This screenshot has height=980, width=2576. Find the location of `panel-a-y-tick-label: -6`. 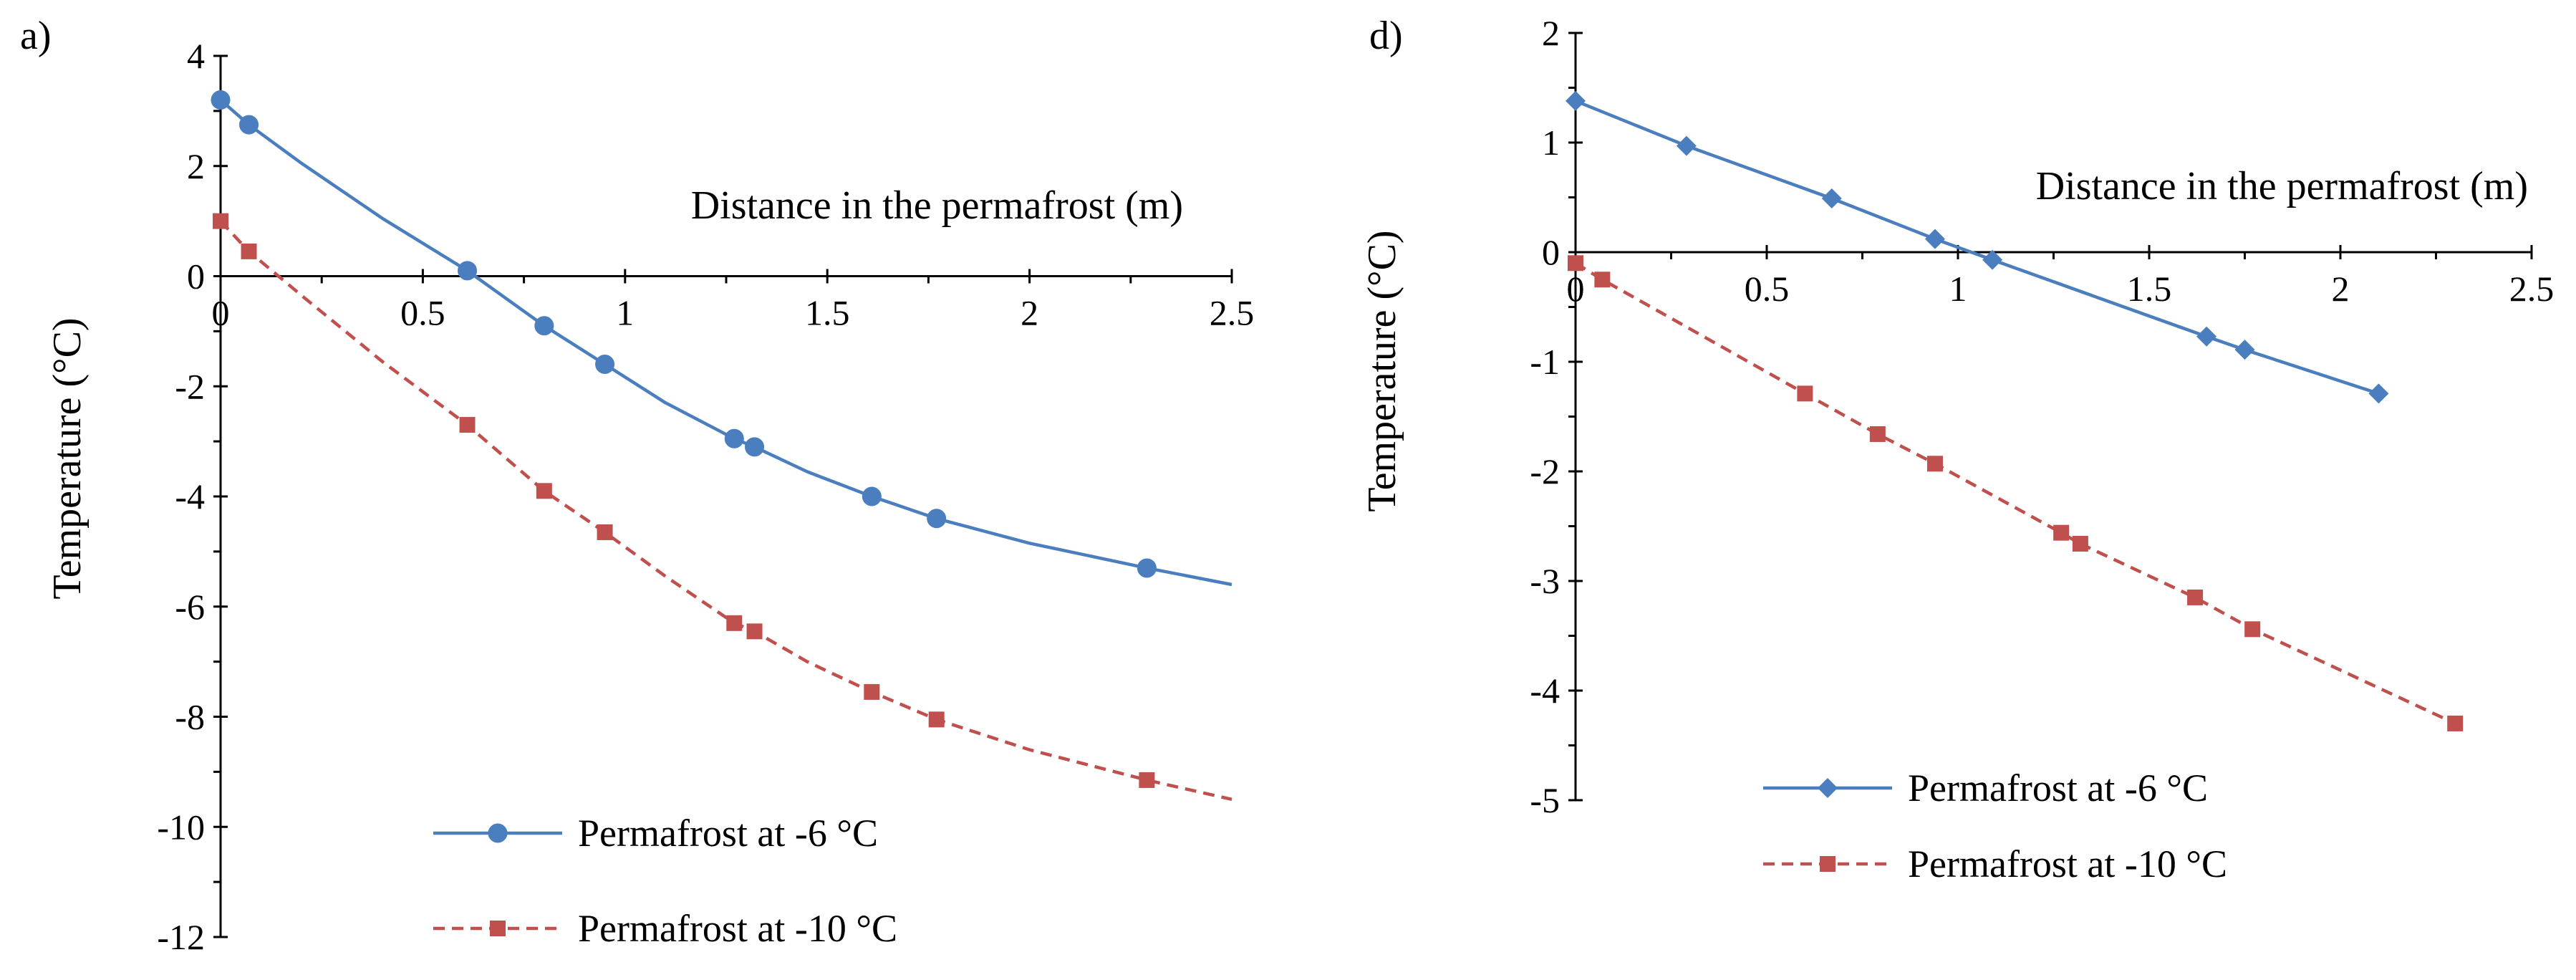

panel-a-y-tick-label: -6 is located at coordinates (190, 607).